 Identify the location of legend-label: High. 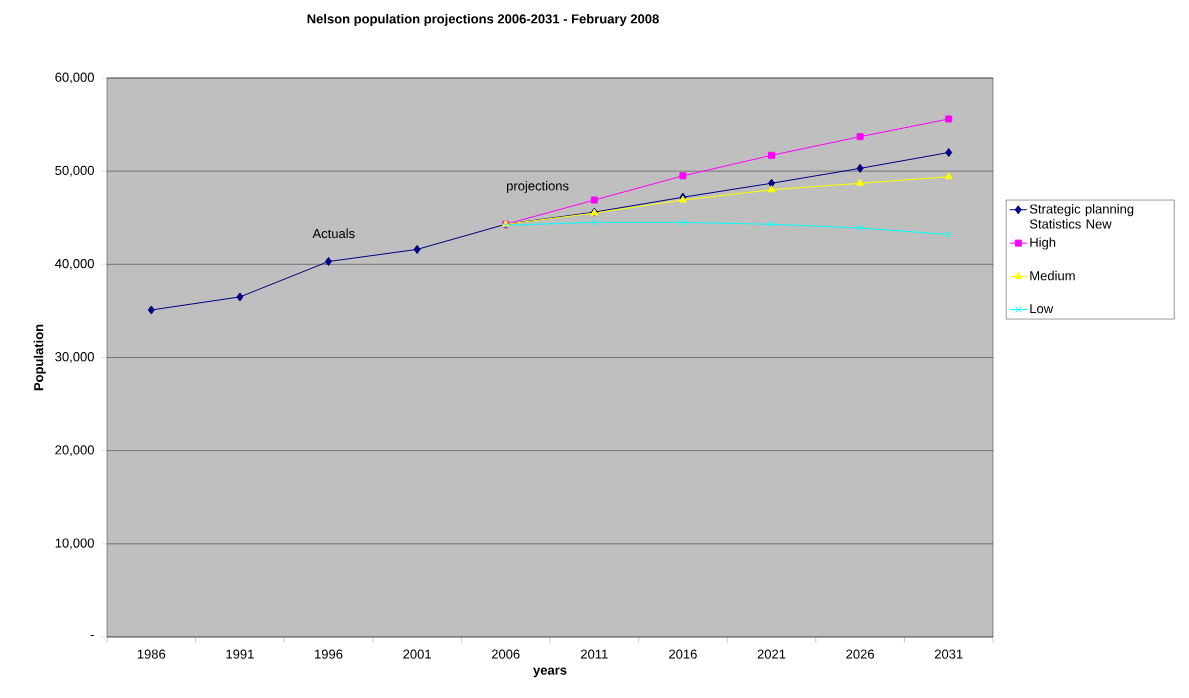
(1043, 243).